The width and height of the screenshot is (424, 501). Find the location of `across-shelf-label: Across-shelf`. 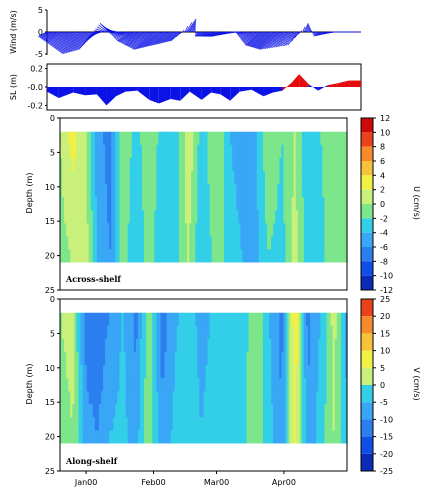

across-shelf-label: Across-shelf is located at coordinates (93, 279).